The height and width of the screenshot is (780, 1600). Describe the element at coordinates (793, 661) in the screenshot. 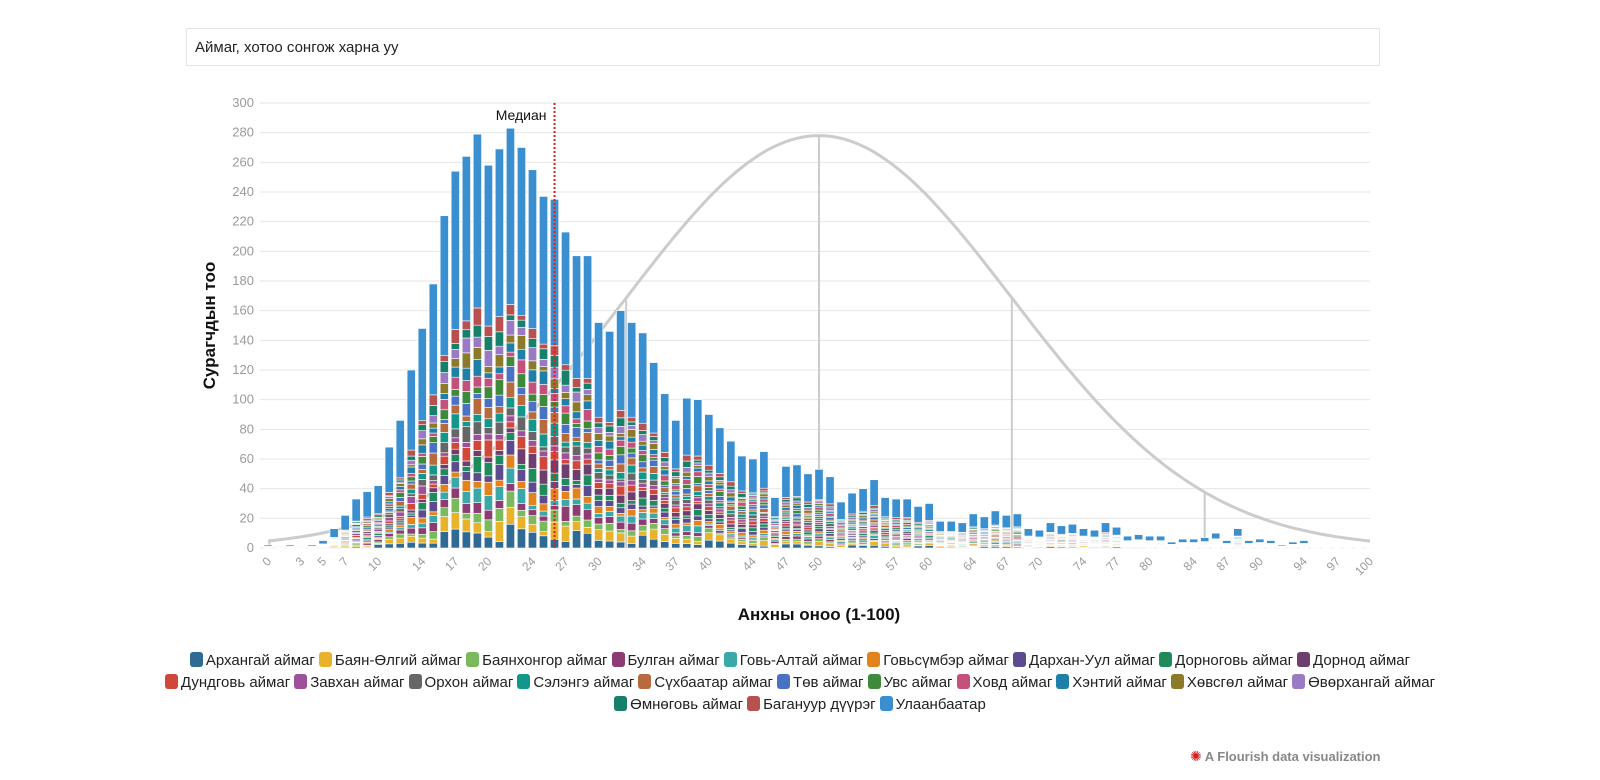

I see `legend-item: Говь-Алтай аймаг` at that location.